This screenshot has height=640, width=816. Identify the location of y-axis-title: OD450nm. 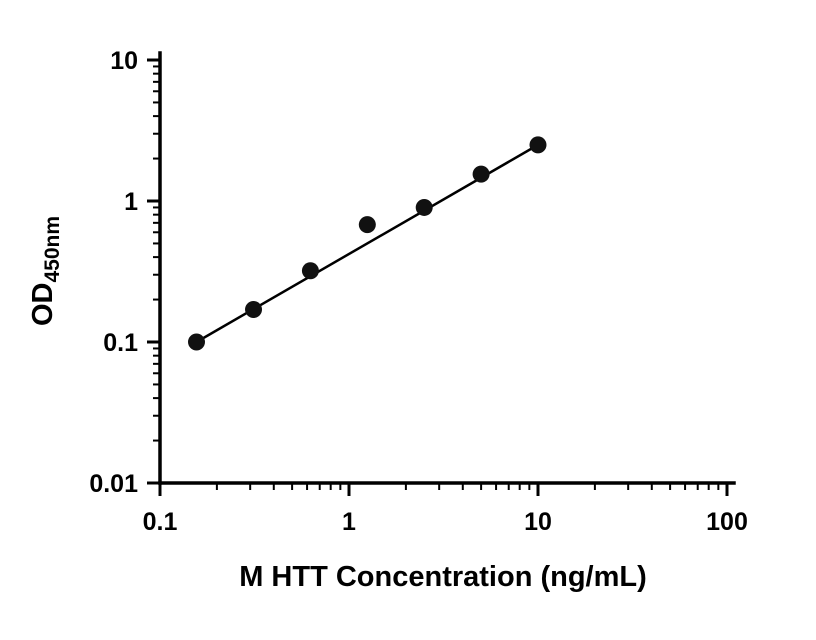
(45, 271).